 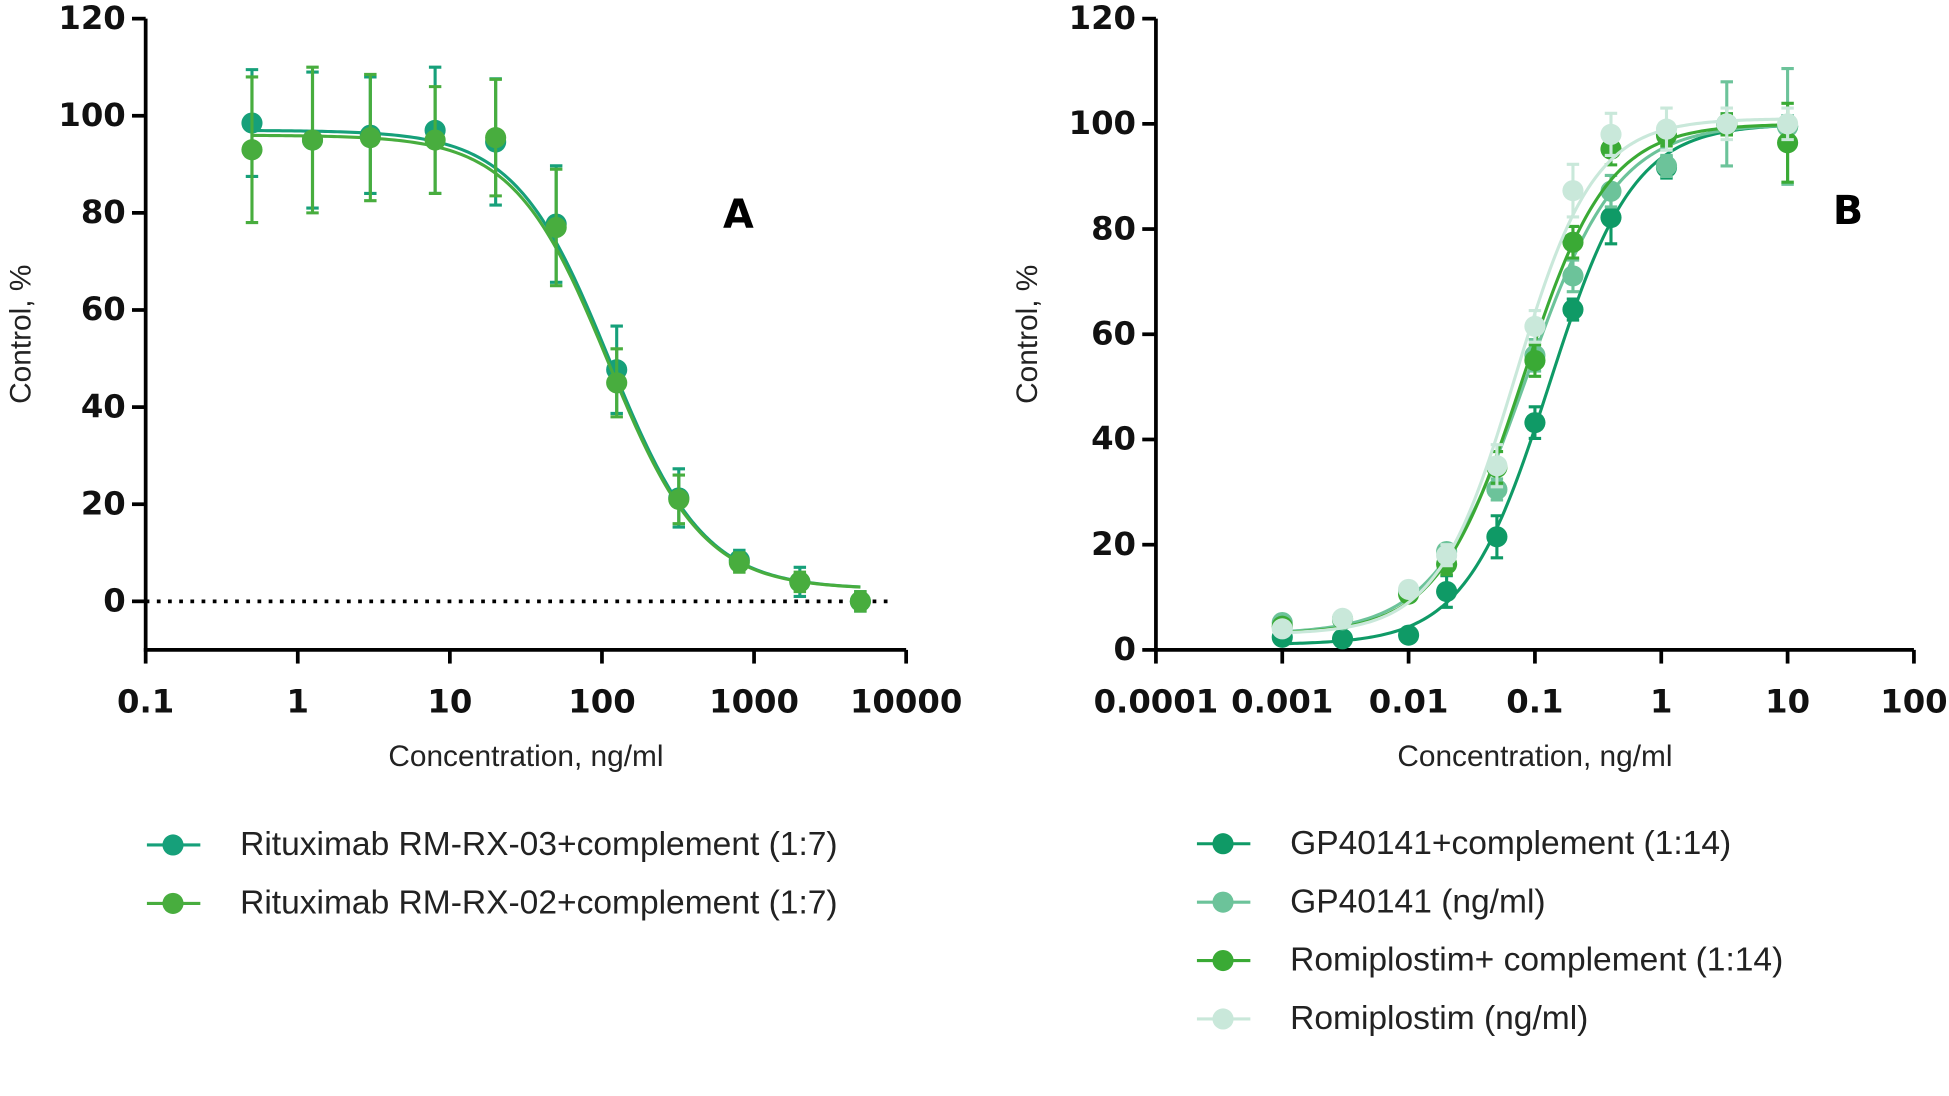 What do you see at coordinates (906, 701) in the screenshot?
I see `x-tick-label: 10000` at bounding box center [906, 701].